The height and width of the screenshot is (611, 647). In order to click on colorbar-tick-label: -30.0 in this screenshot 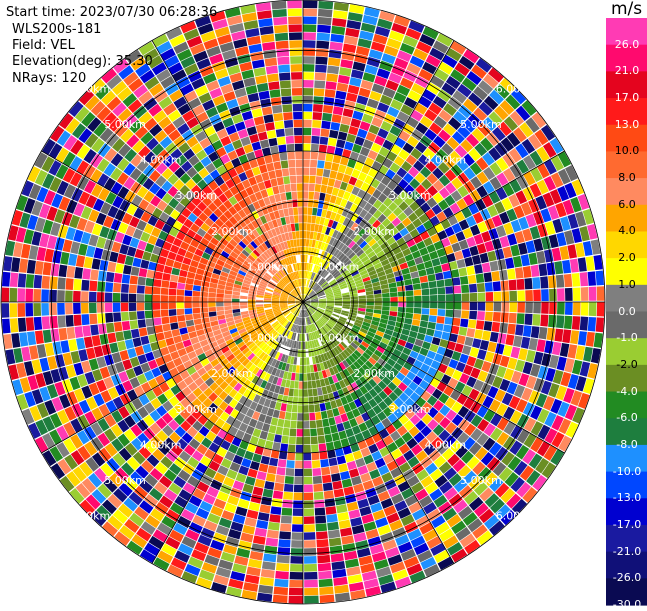, I will do `click(626, 605)`.